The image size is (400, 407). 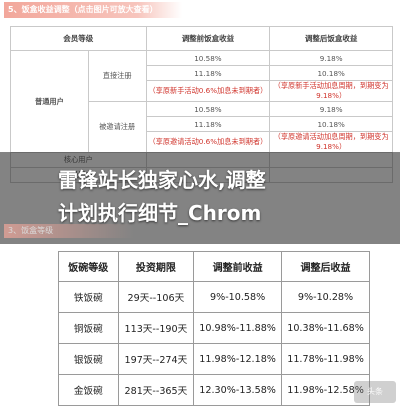 I want to click on headline-text: 雷锋站长独家心水,调整 计划执行细节_Chrom, so click(x=208, y=197).